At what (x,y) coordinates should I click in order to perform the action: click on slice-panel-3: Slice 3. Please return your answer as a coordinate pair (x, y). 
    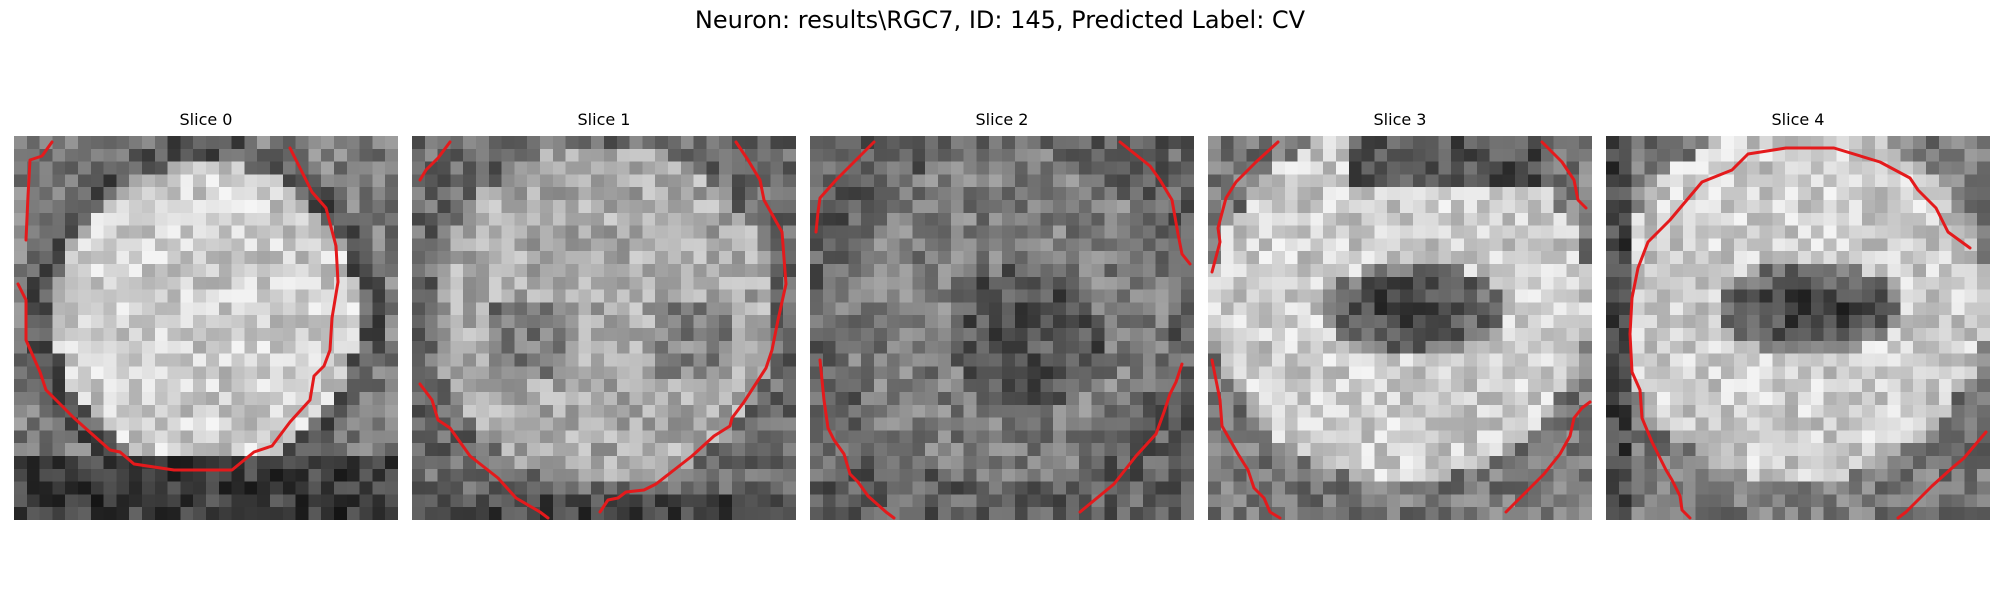
    Looking at the image, I should click on (1400, 314).